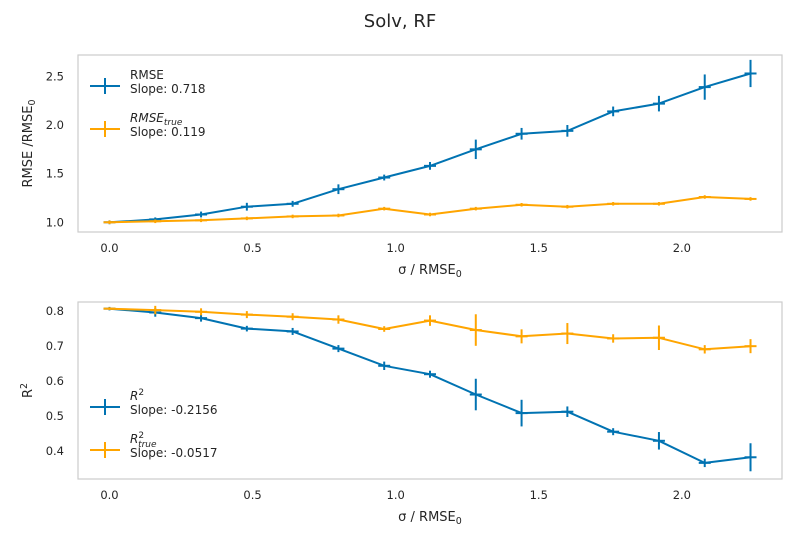 Image resolution: width=800 pixels, height=550 pixels. Describe the element at coordinates (27, 390) in the screenshot. I see `y-axis-label: R2` at that location.